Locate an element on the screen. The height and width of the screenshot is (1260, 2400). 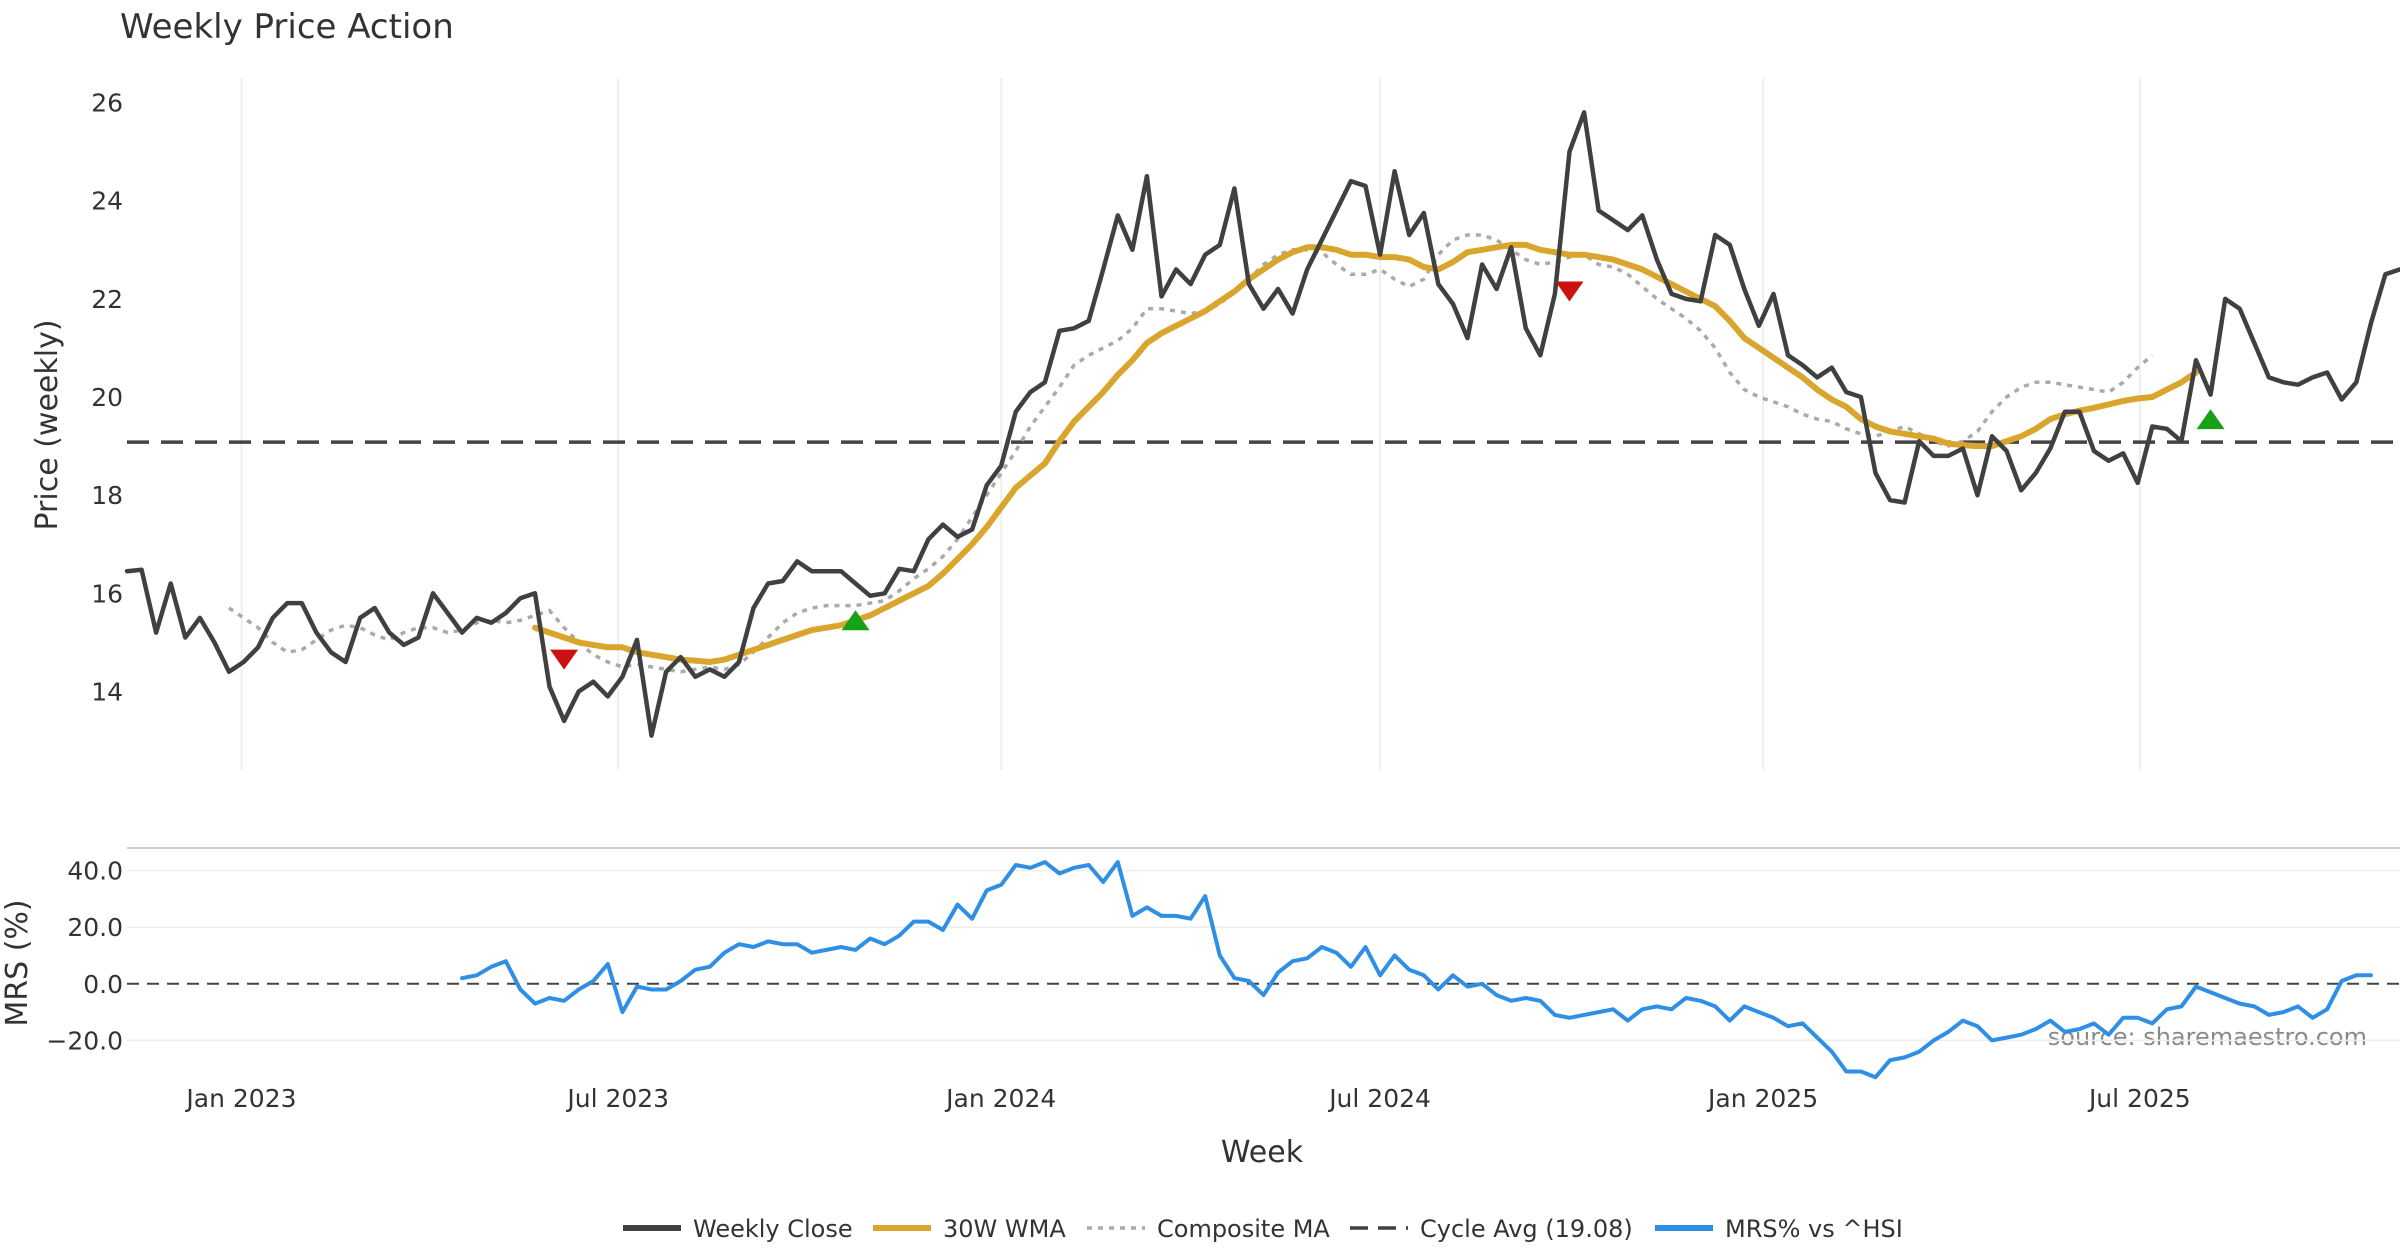
legend-label-30w-wma: 30W WMA is located at coordinates (1004, 1229).